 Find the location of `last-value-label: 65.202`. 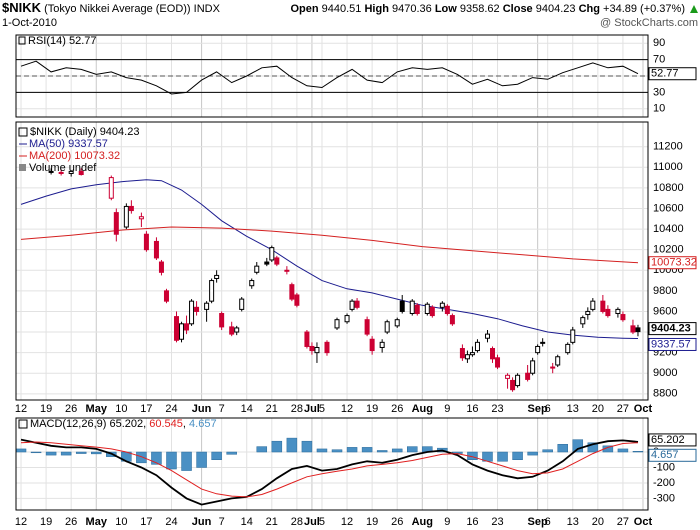

last-value-label: 65.202 is located at coordinates (668, 440).